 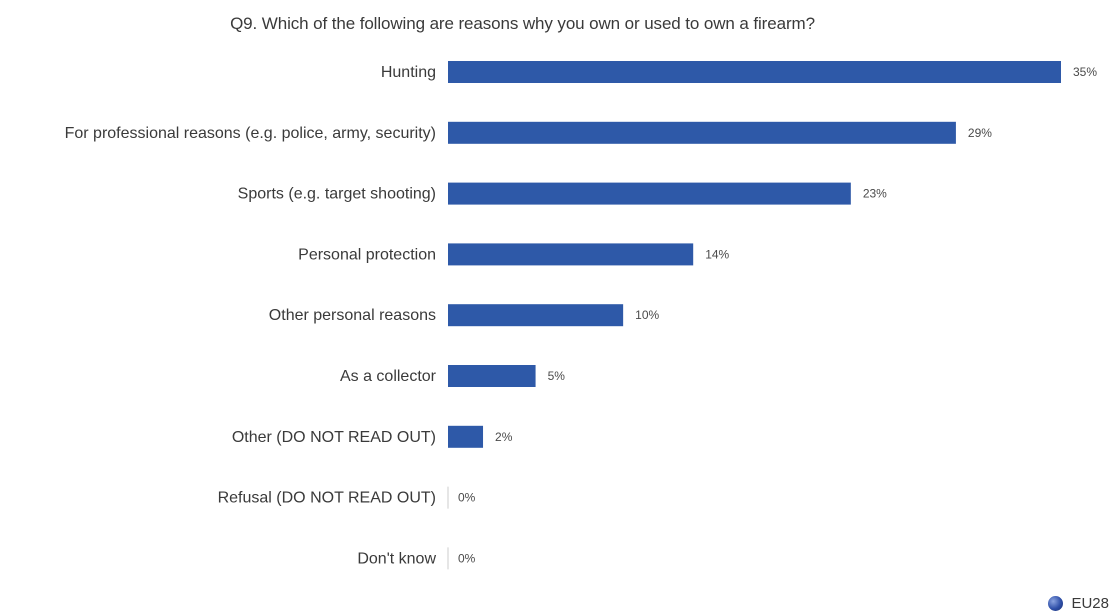 I want to click on category-label: Personal protection, so click(x=367, y=254).